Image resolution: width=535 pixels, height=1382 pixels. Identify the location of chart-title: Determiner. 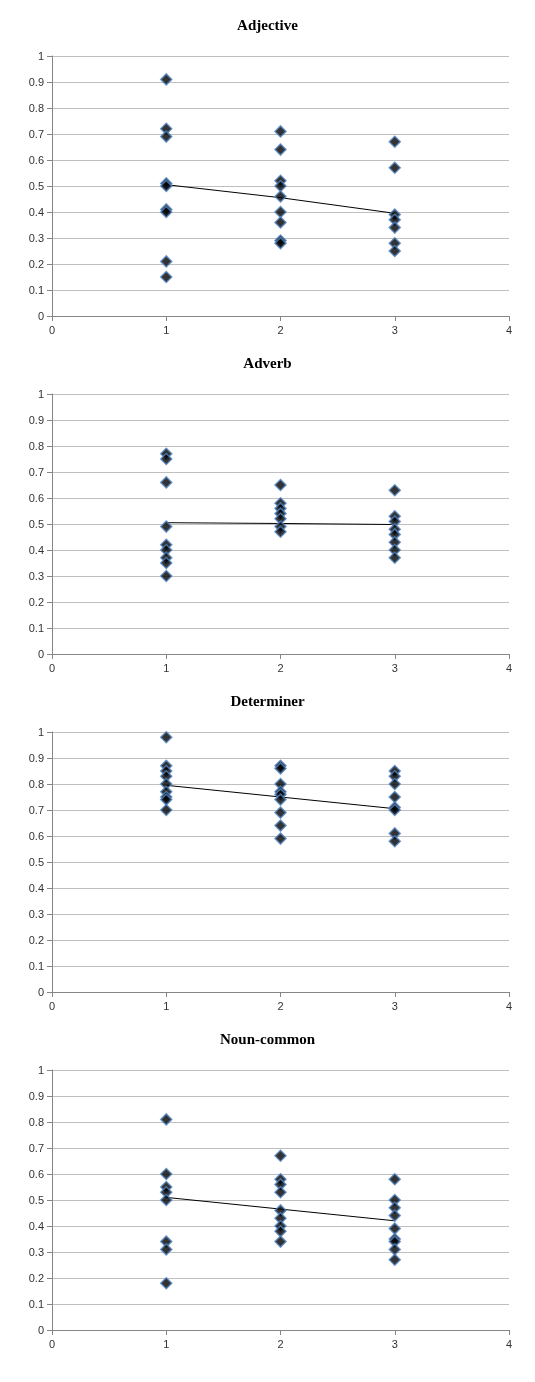
(267, 700).